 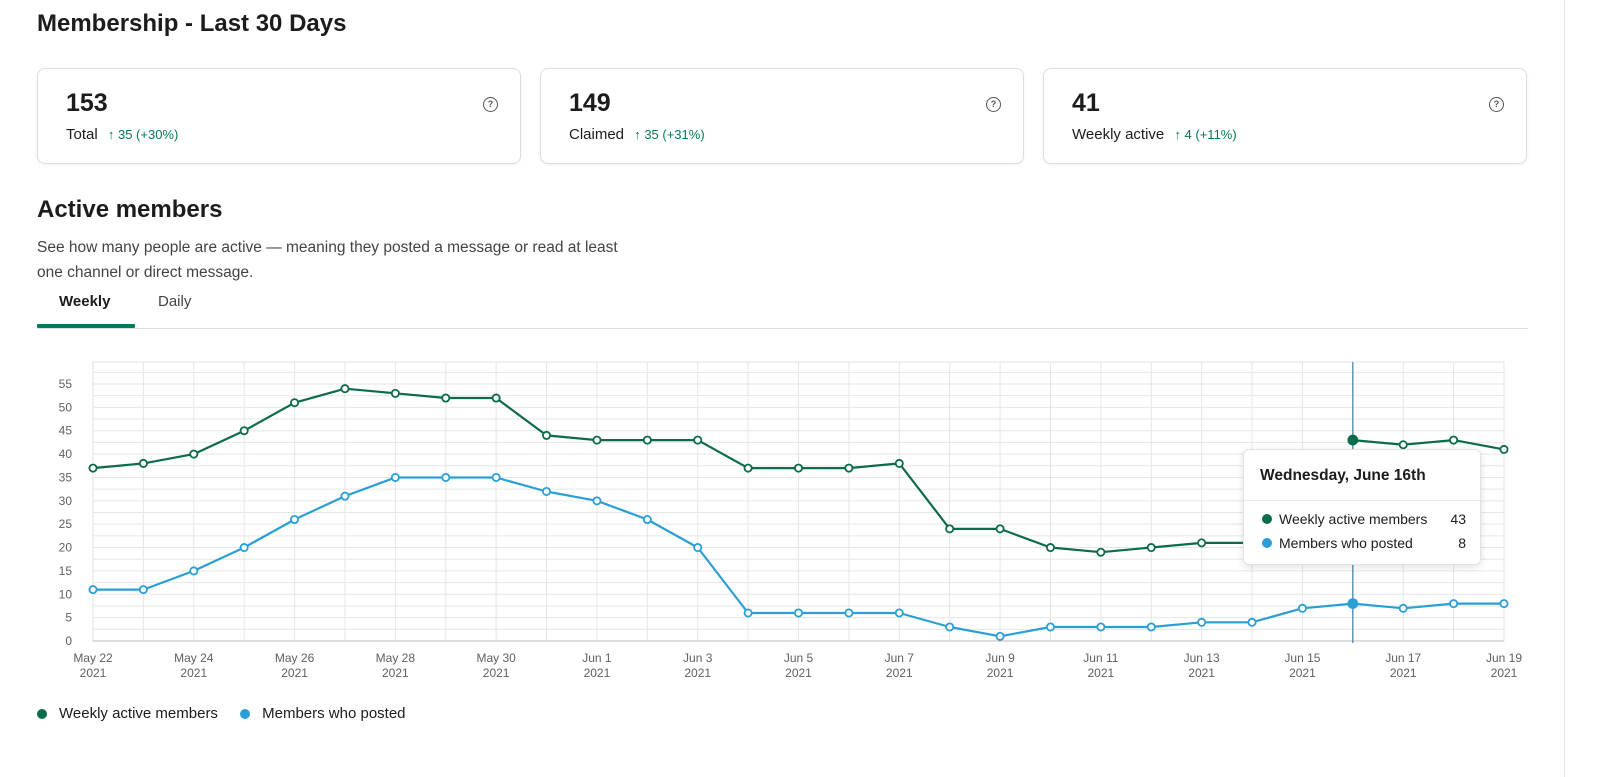 I want to click on x-tick-label: Jun 19, so click(x=1504, y=658).